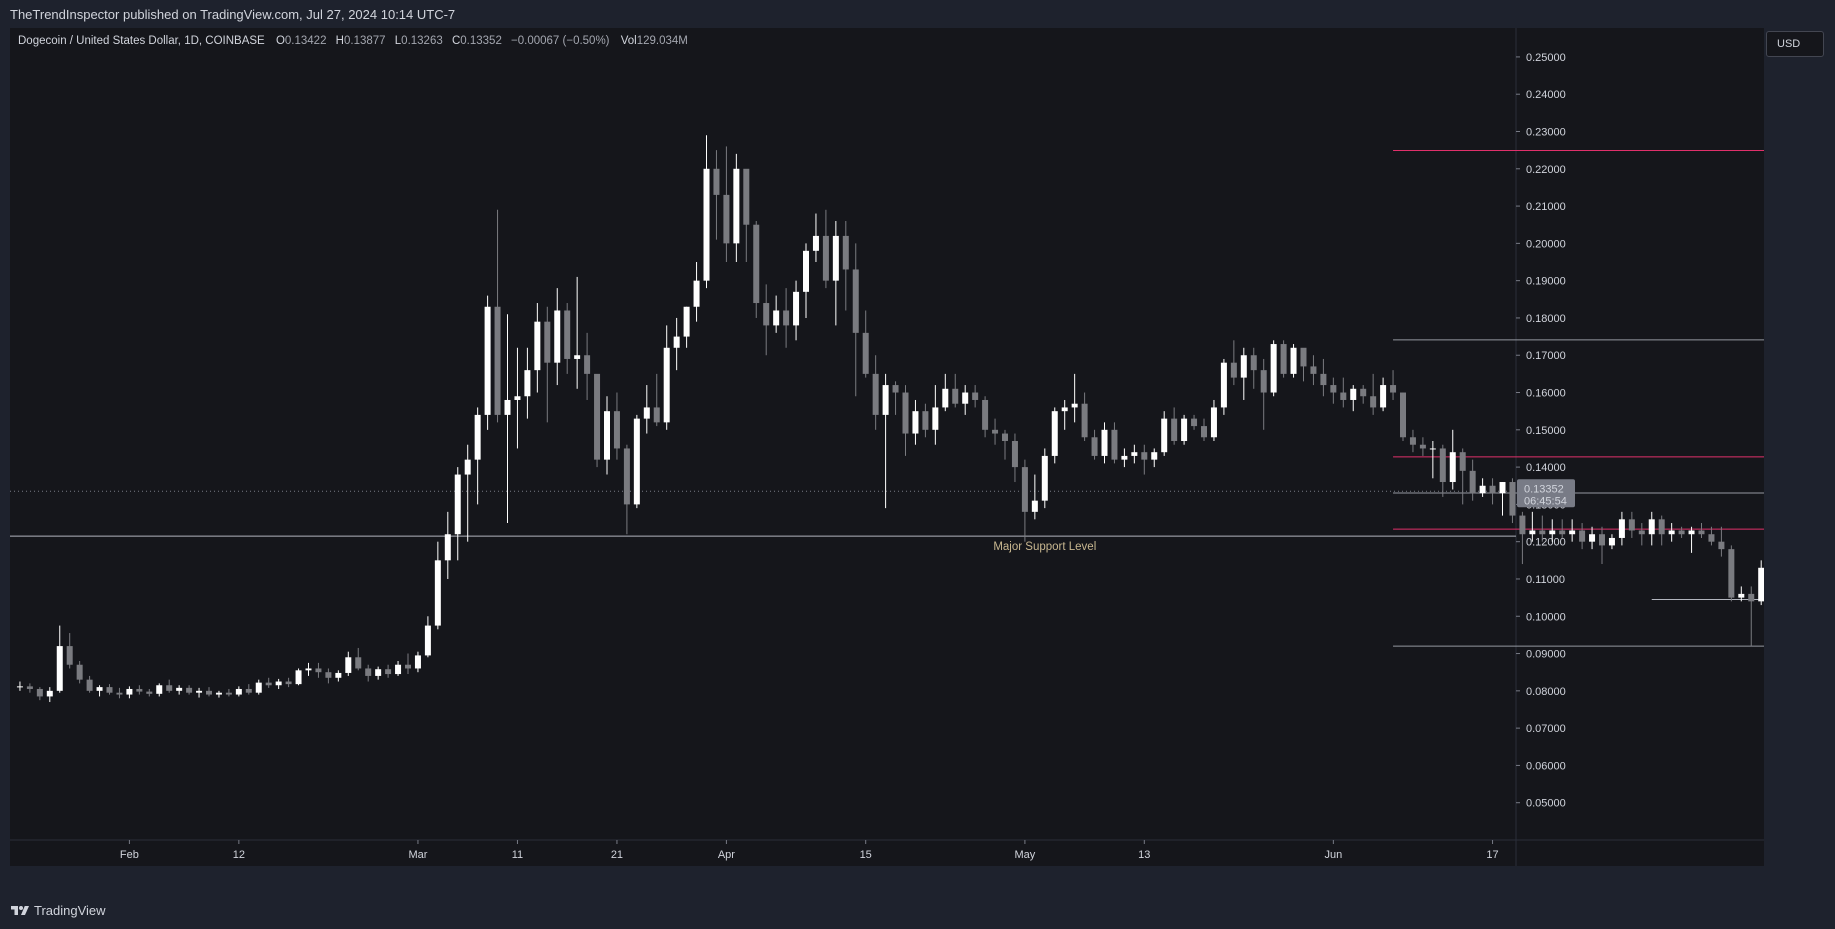  Describe the element at coordinates (1546, 468) in the screenshot. I see `price-tick-label: 0.14000` at that location.